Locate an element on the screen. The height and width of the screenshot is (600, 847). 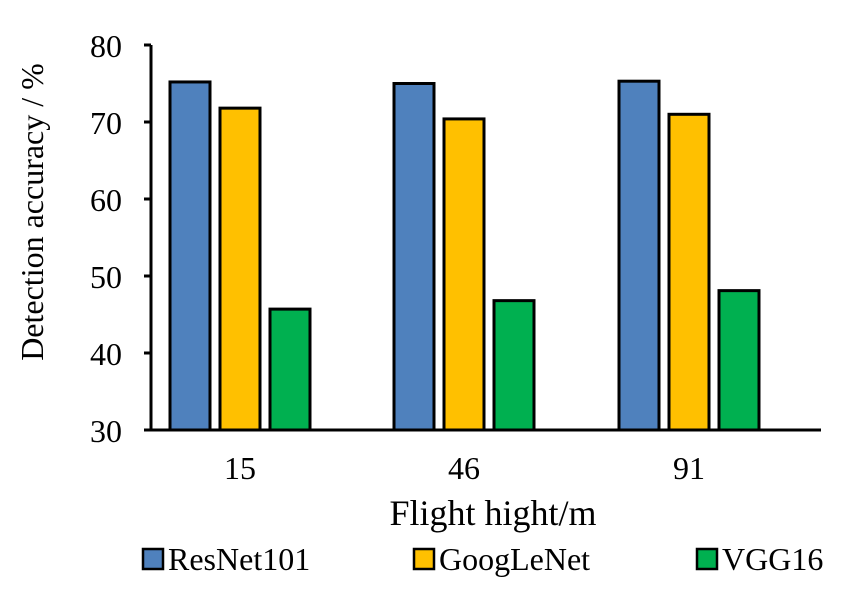
legend-swatch-vgg16 is located at coordinates (707, 559).